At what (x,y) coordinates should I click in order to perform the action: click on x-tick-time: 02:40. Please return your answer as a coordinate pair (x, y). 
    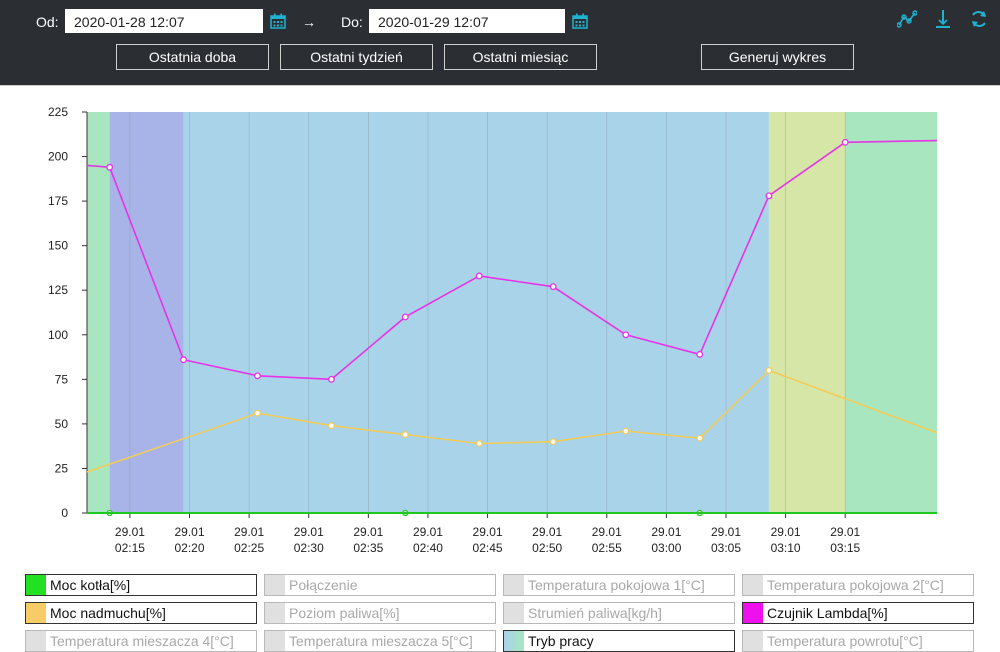
    Looking at the image, I should click on (428, 548).